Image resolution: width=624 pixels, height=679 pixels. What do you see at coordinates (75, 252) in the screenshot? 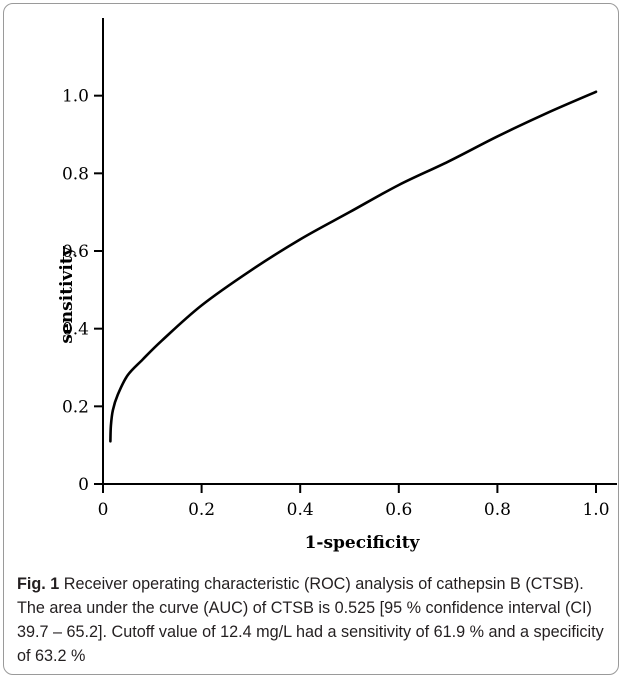
I see `y-tick-label: 0.6` at bounding box center [75, 252].